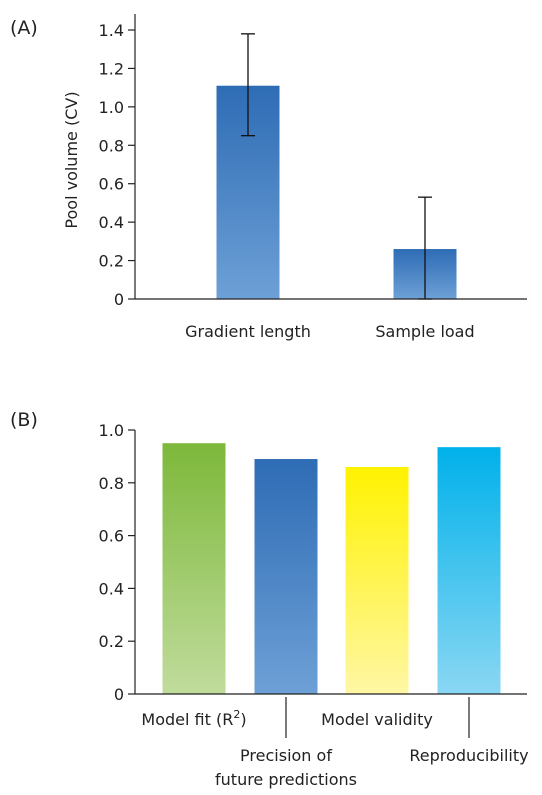 The height and width of the screenshot is (795, 542). I want to click on panel-a-y-ticks: 0 0.2 0.4 0.6 0.8 1.0 1.2 1.4, so click(117, 165).